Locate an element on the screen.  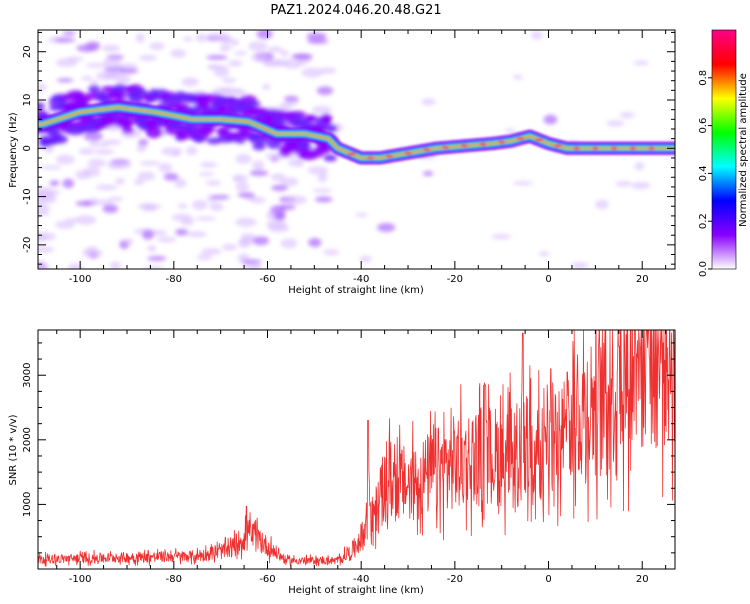
snr-xlabel: Height of straight line (km) is located at coordinates (356, 590).